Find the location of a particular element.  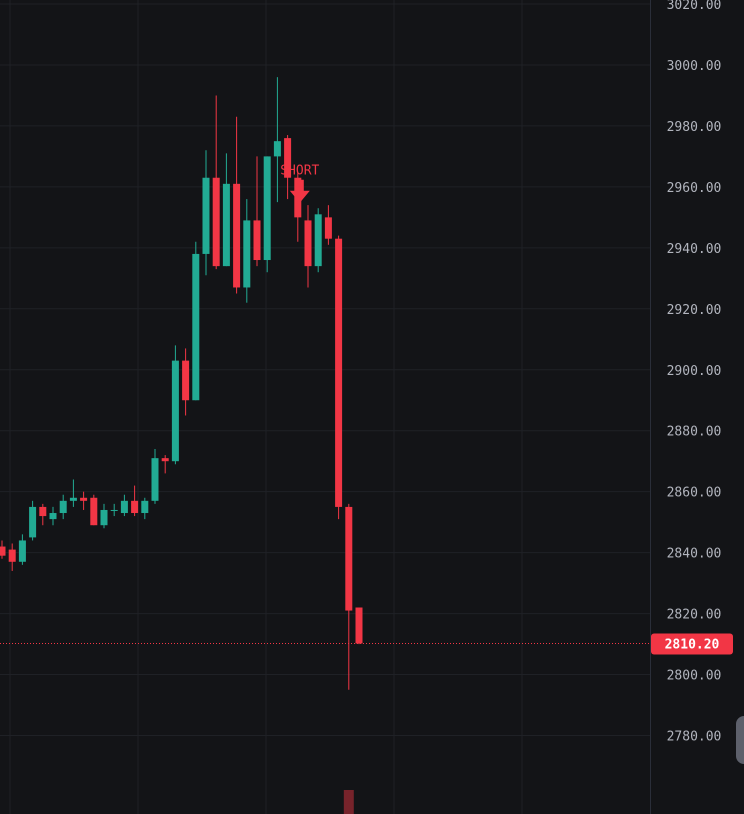

last-price-tag-label: 2810.20 is located at coordinates (692, 644).